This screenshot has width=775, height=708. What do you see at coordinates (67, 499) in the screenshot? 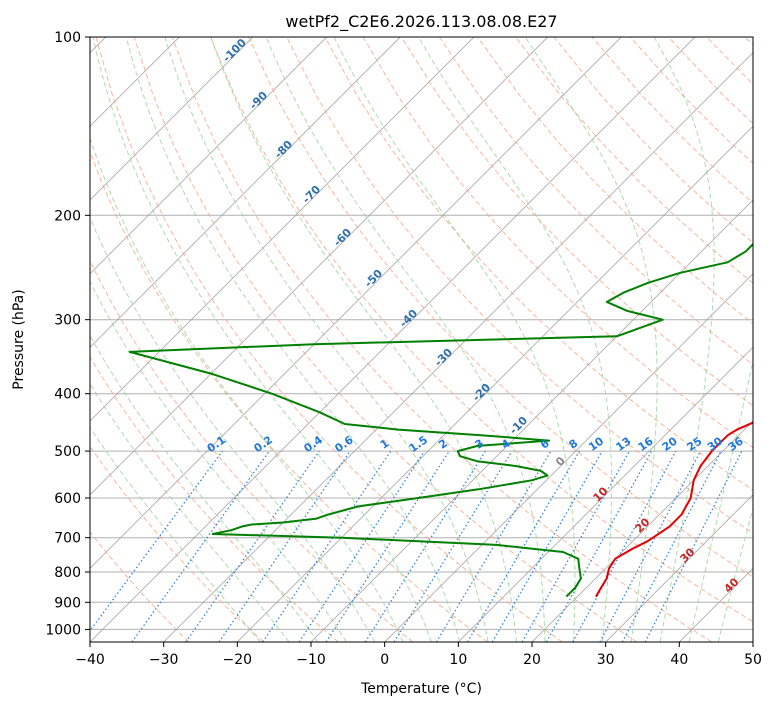
I see `y-tick-label: 600` at bounding box center [67, 499].